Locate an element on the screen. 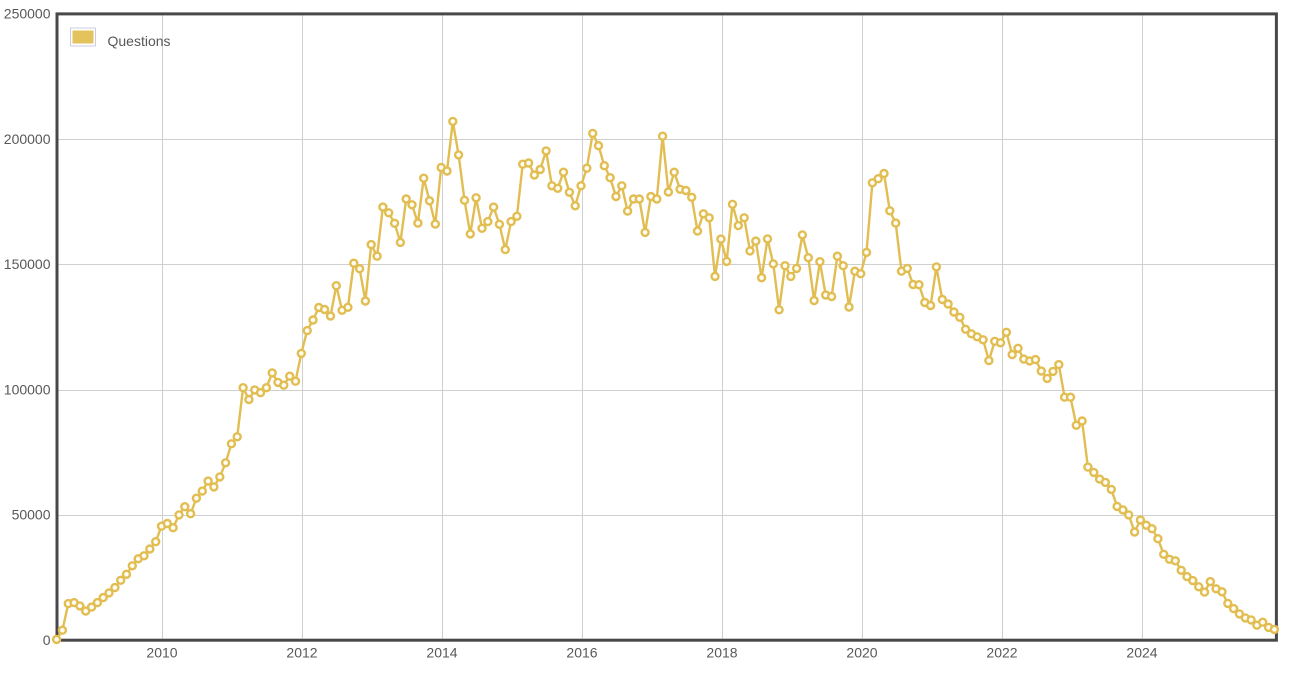 The height and width of the screenshot is (678, 1290). svg-text: 150000 is located at coordinates (27, 264).